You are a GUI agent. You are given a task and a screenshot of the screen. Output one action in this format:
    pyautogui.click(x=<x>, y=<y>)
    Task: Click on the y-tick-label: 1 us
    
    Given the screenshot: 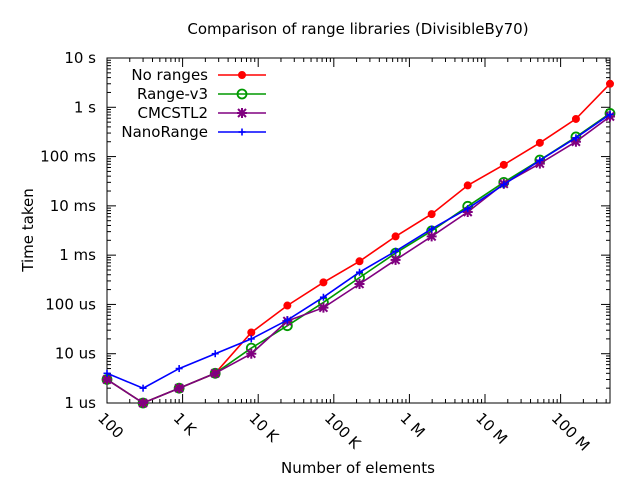 What is the action you would take?
    pyautogui.click(x=80, y=403)
    